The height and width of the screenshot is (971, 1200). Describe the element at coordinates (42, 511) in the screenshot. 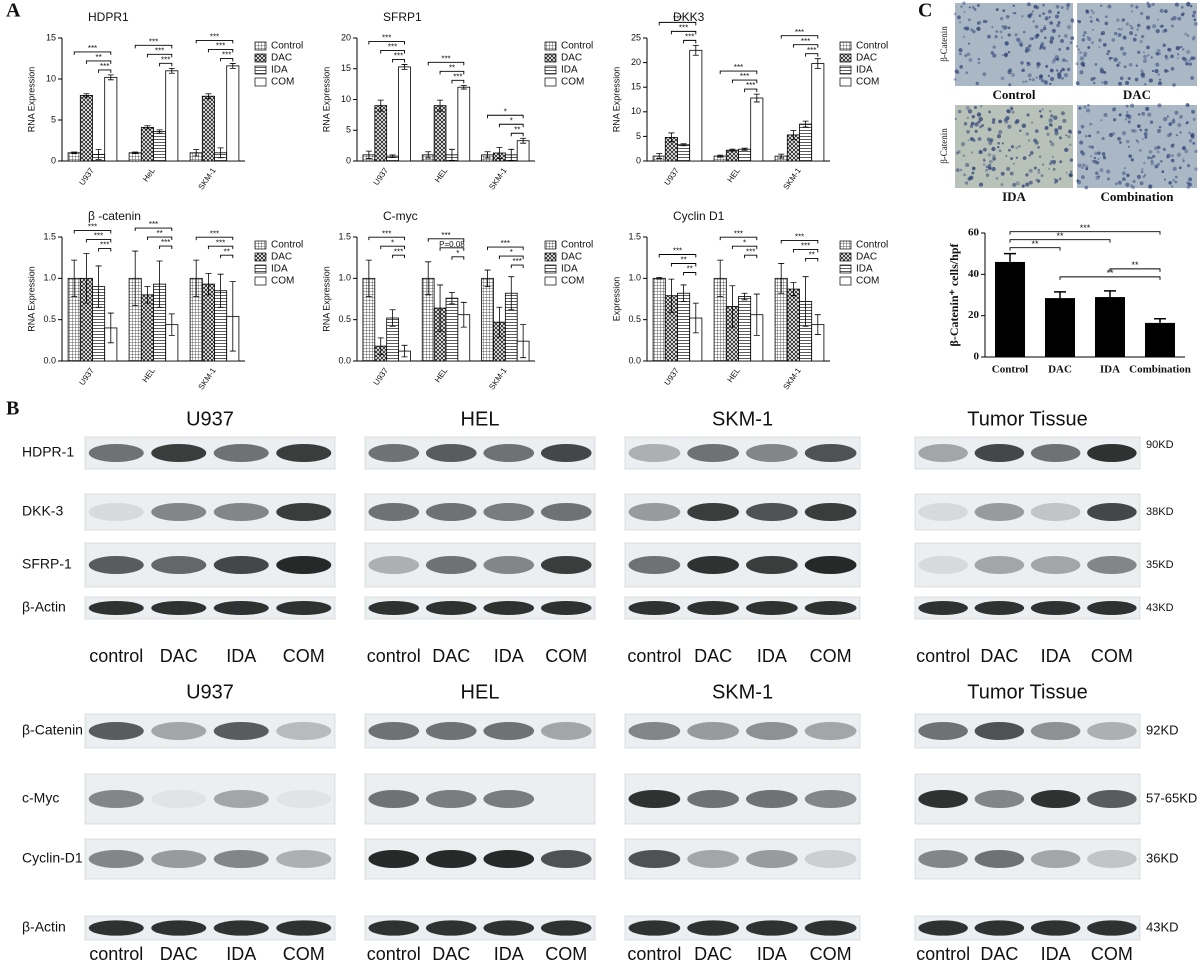

I see `blot-row-label: DKK-3` at that location.